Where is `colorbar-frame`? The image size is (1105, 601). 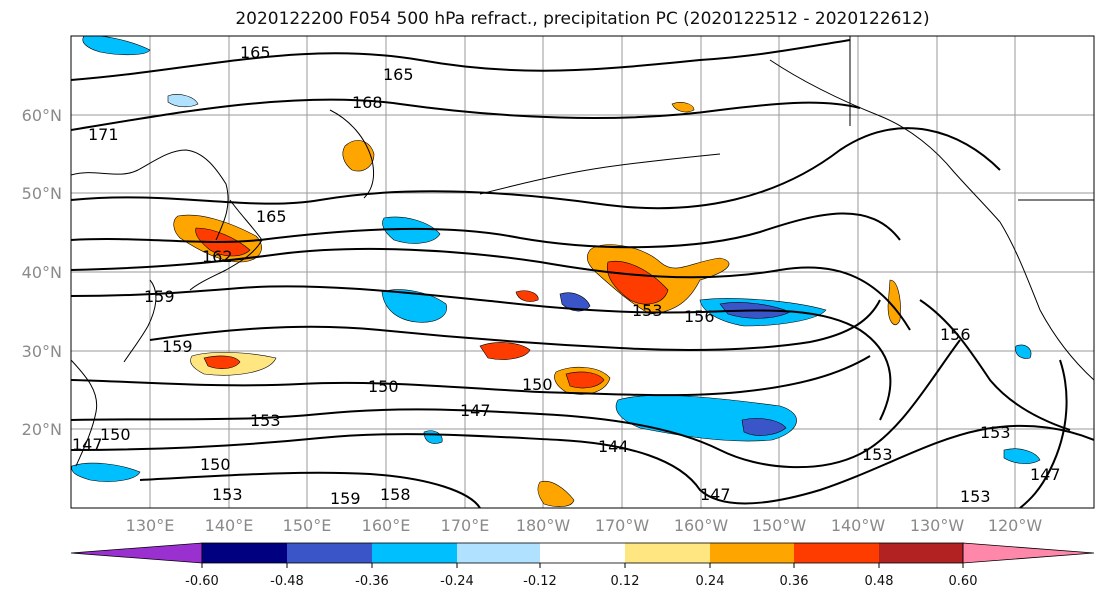 colorbar-frame is located at coordinates (582, 553).